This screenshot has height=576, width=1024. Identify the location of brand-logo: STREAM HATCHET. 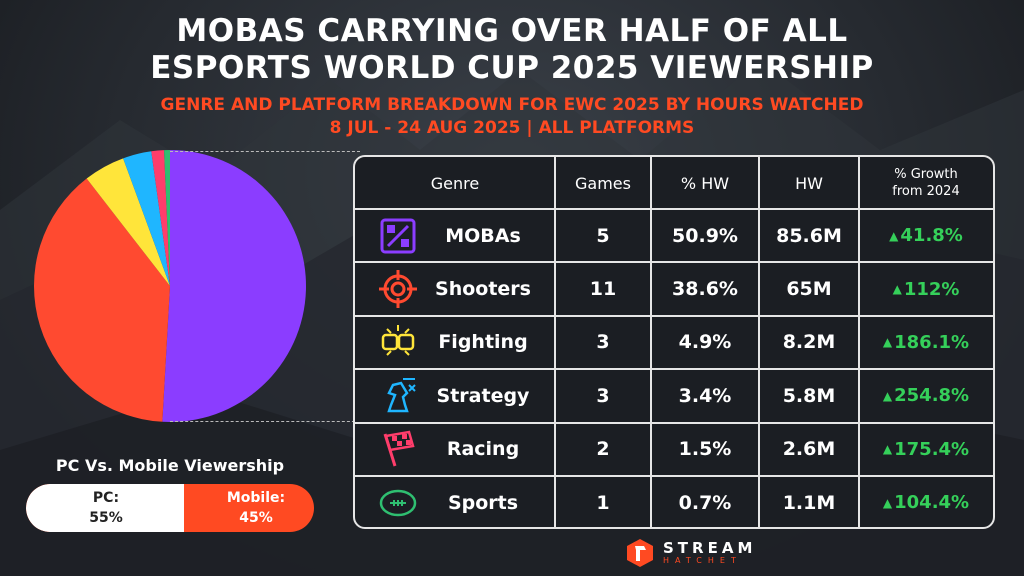
(690, 553).